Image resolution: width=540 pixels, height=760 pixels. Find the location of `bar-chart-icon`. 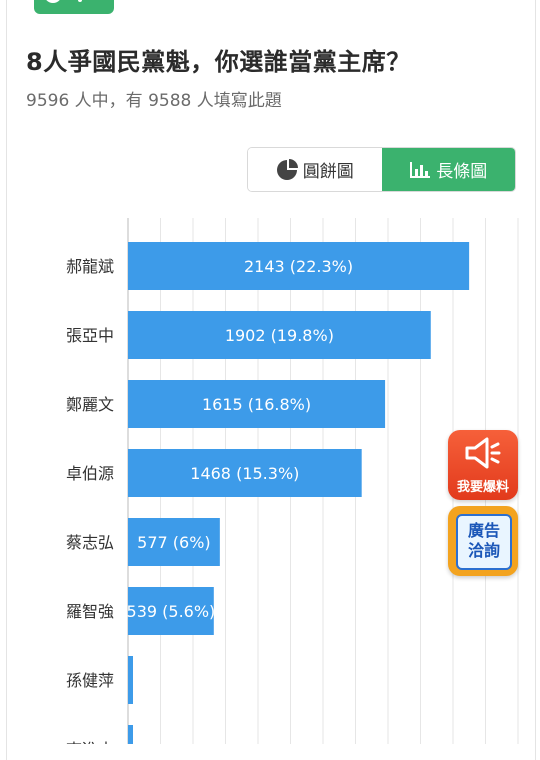

bar-chart-icon is located at coordinates (420, 169).